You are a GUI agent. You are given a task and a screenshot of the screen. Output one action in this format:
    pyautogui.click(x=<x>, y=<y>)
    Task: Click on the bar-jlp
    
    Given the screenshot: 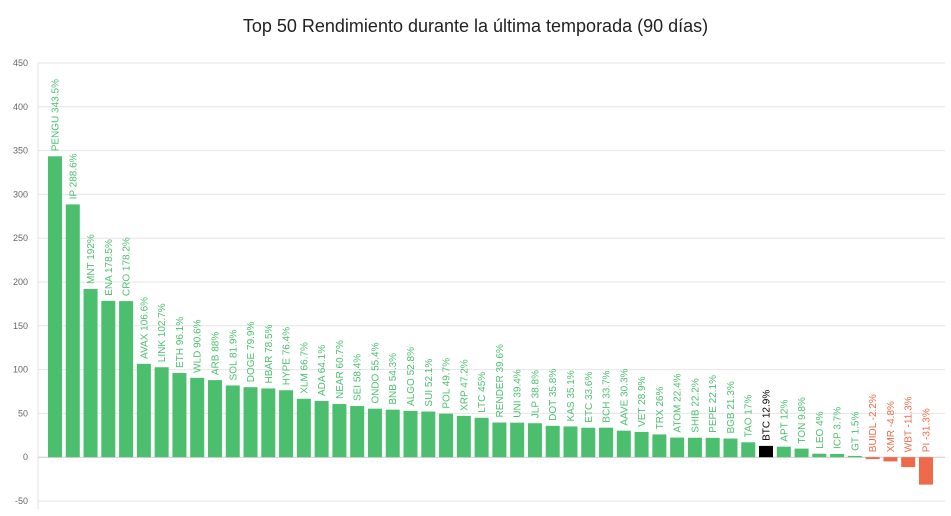 What is the action you would take?
    pyautogui.click(x=534, y=440)
    